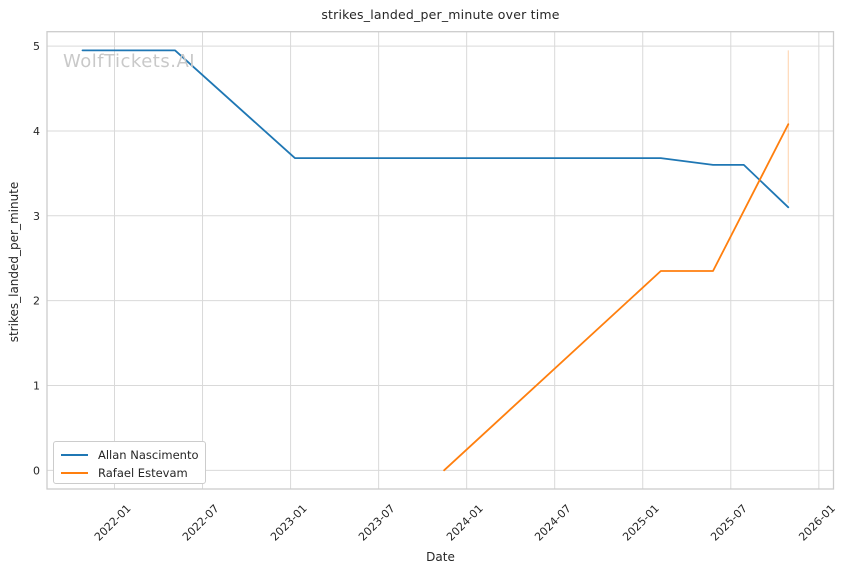 Image resolution: width=850 pixels, height=575 pixels. What do you see at coordinates (143, 473) in the screenshot?
I see `legend-label: Rafael Estevam` at bounding box center [143, 473].